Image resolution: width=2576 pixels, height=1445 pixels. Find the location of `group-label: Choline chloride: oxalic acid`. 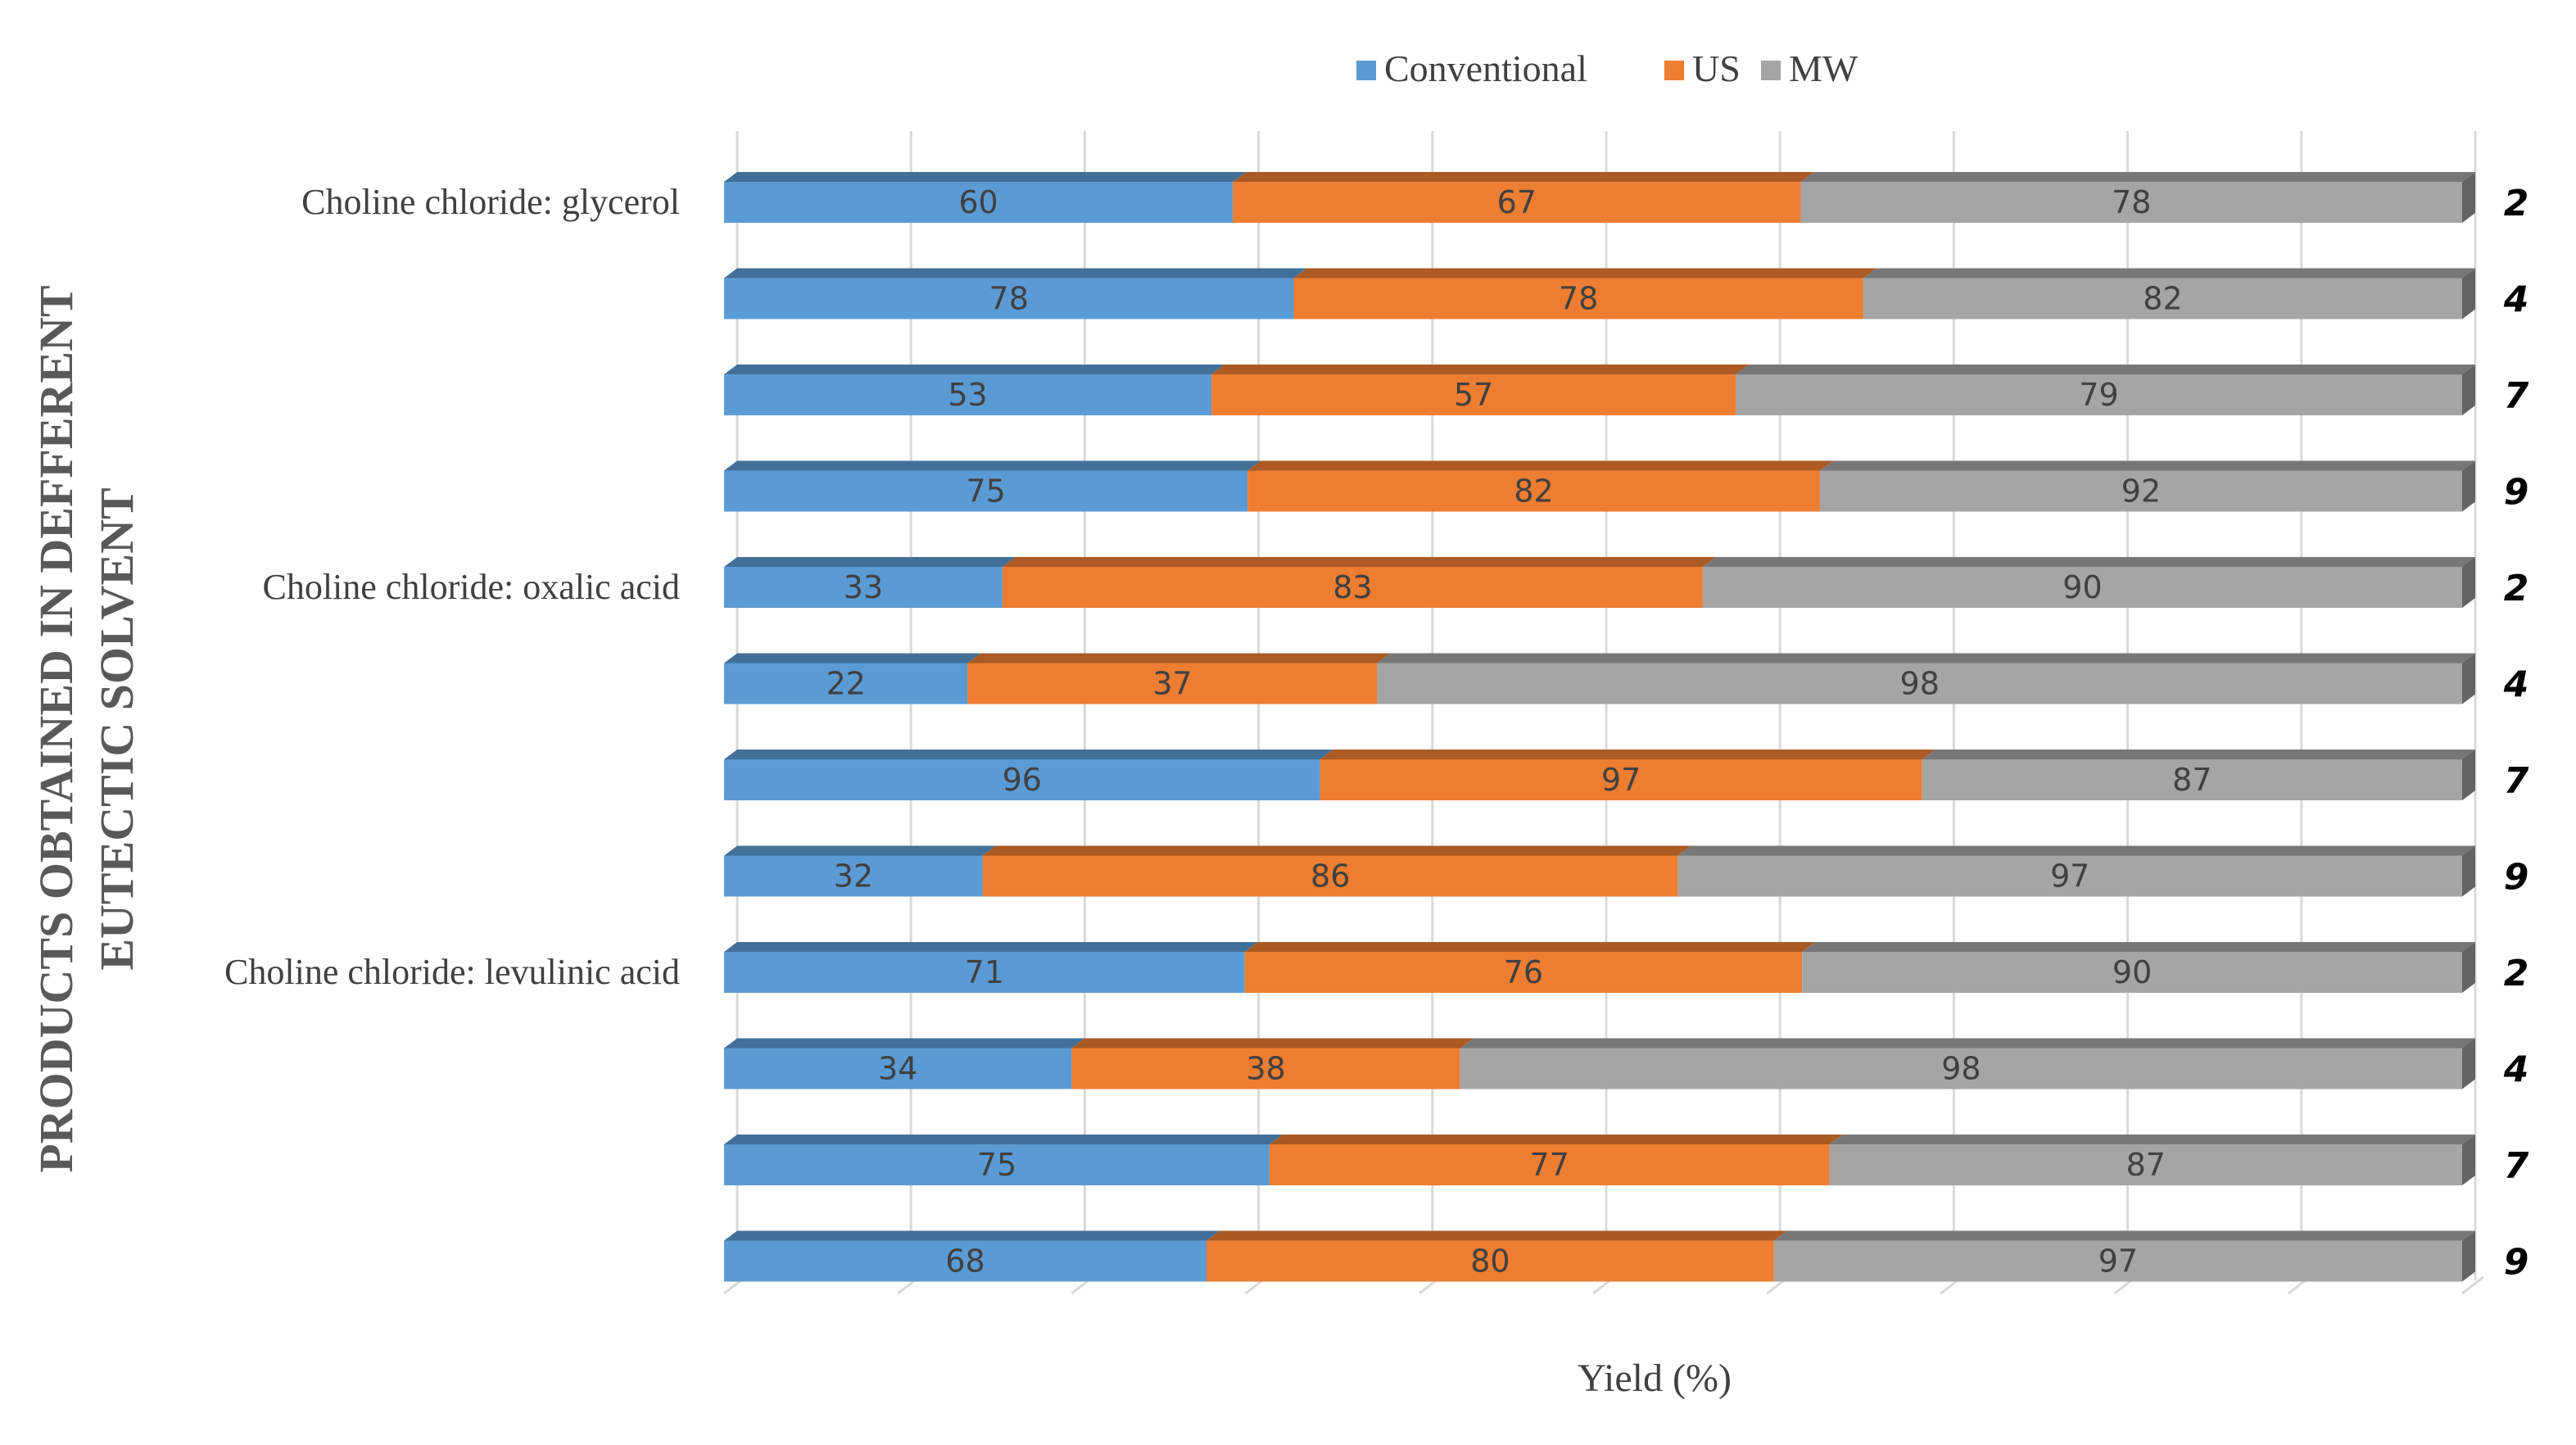

group-label: Choline chloride: oxalic acid is located at coordinates (471, 587).